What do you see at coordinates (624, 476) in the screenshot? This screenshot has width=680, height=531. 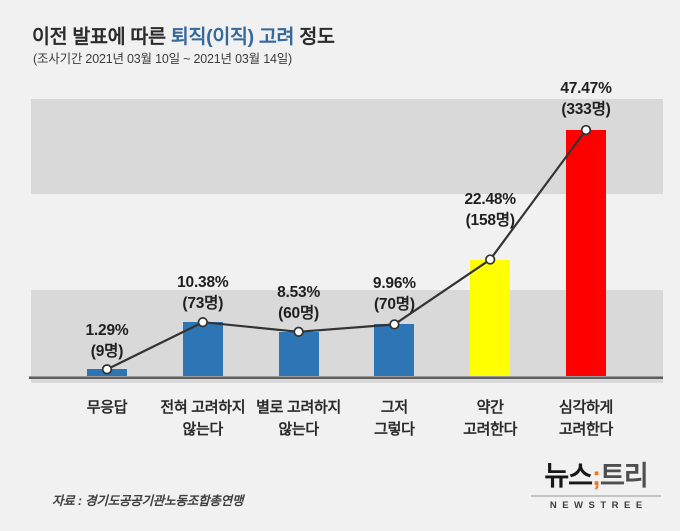 I see `logo-text-tree: 트리` at bounding box center [624, 476].